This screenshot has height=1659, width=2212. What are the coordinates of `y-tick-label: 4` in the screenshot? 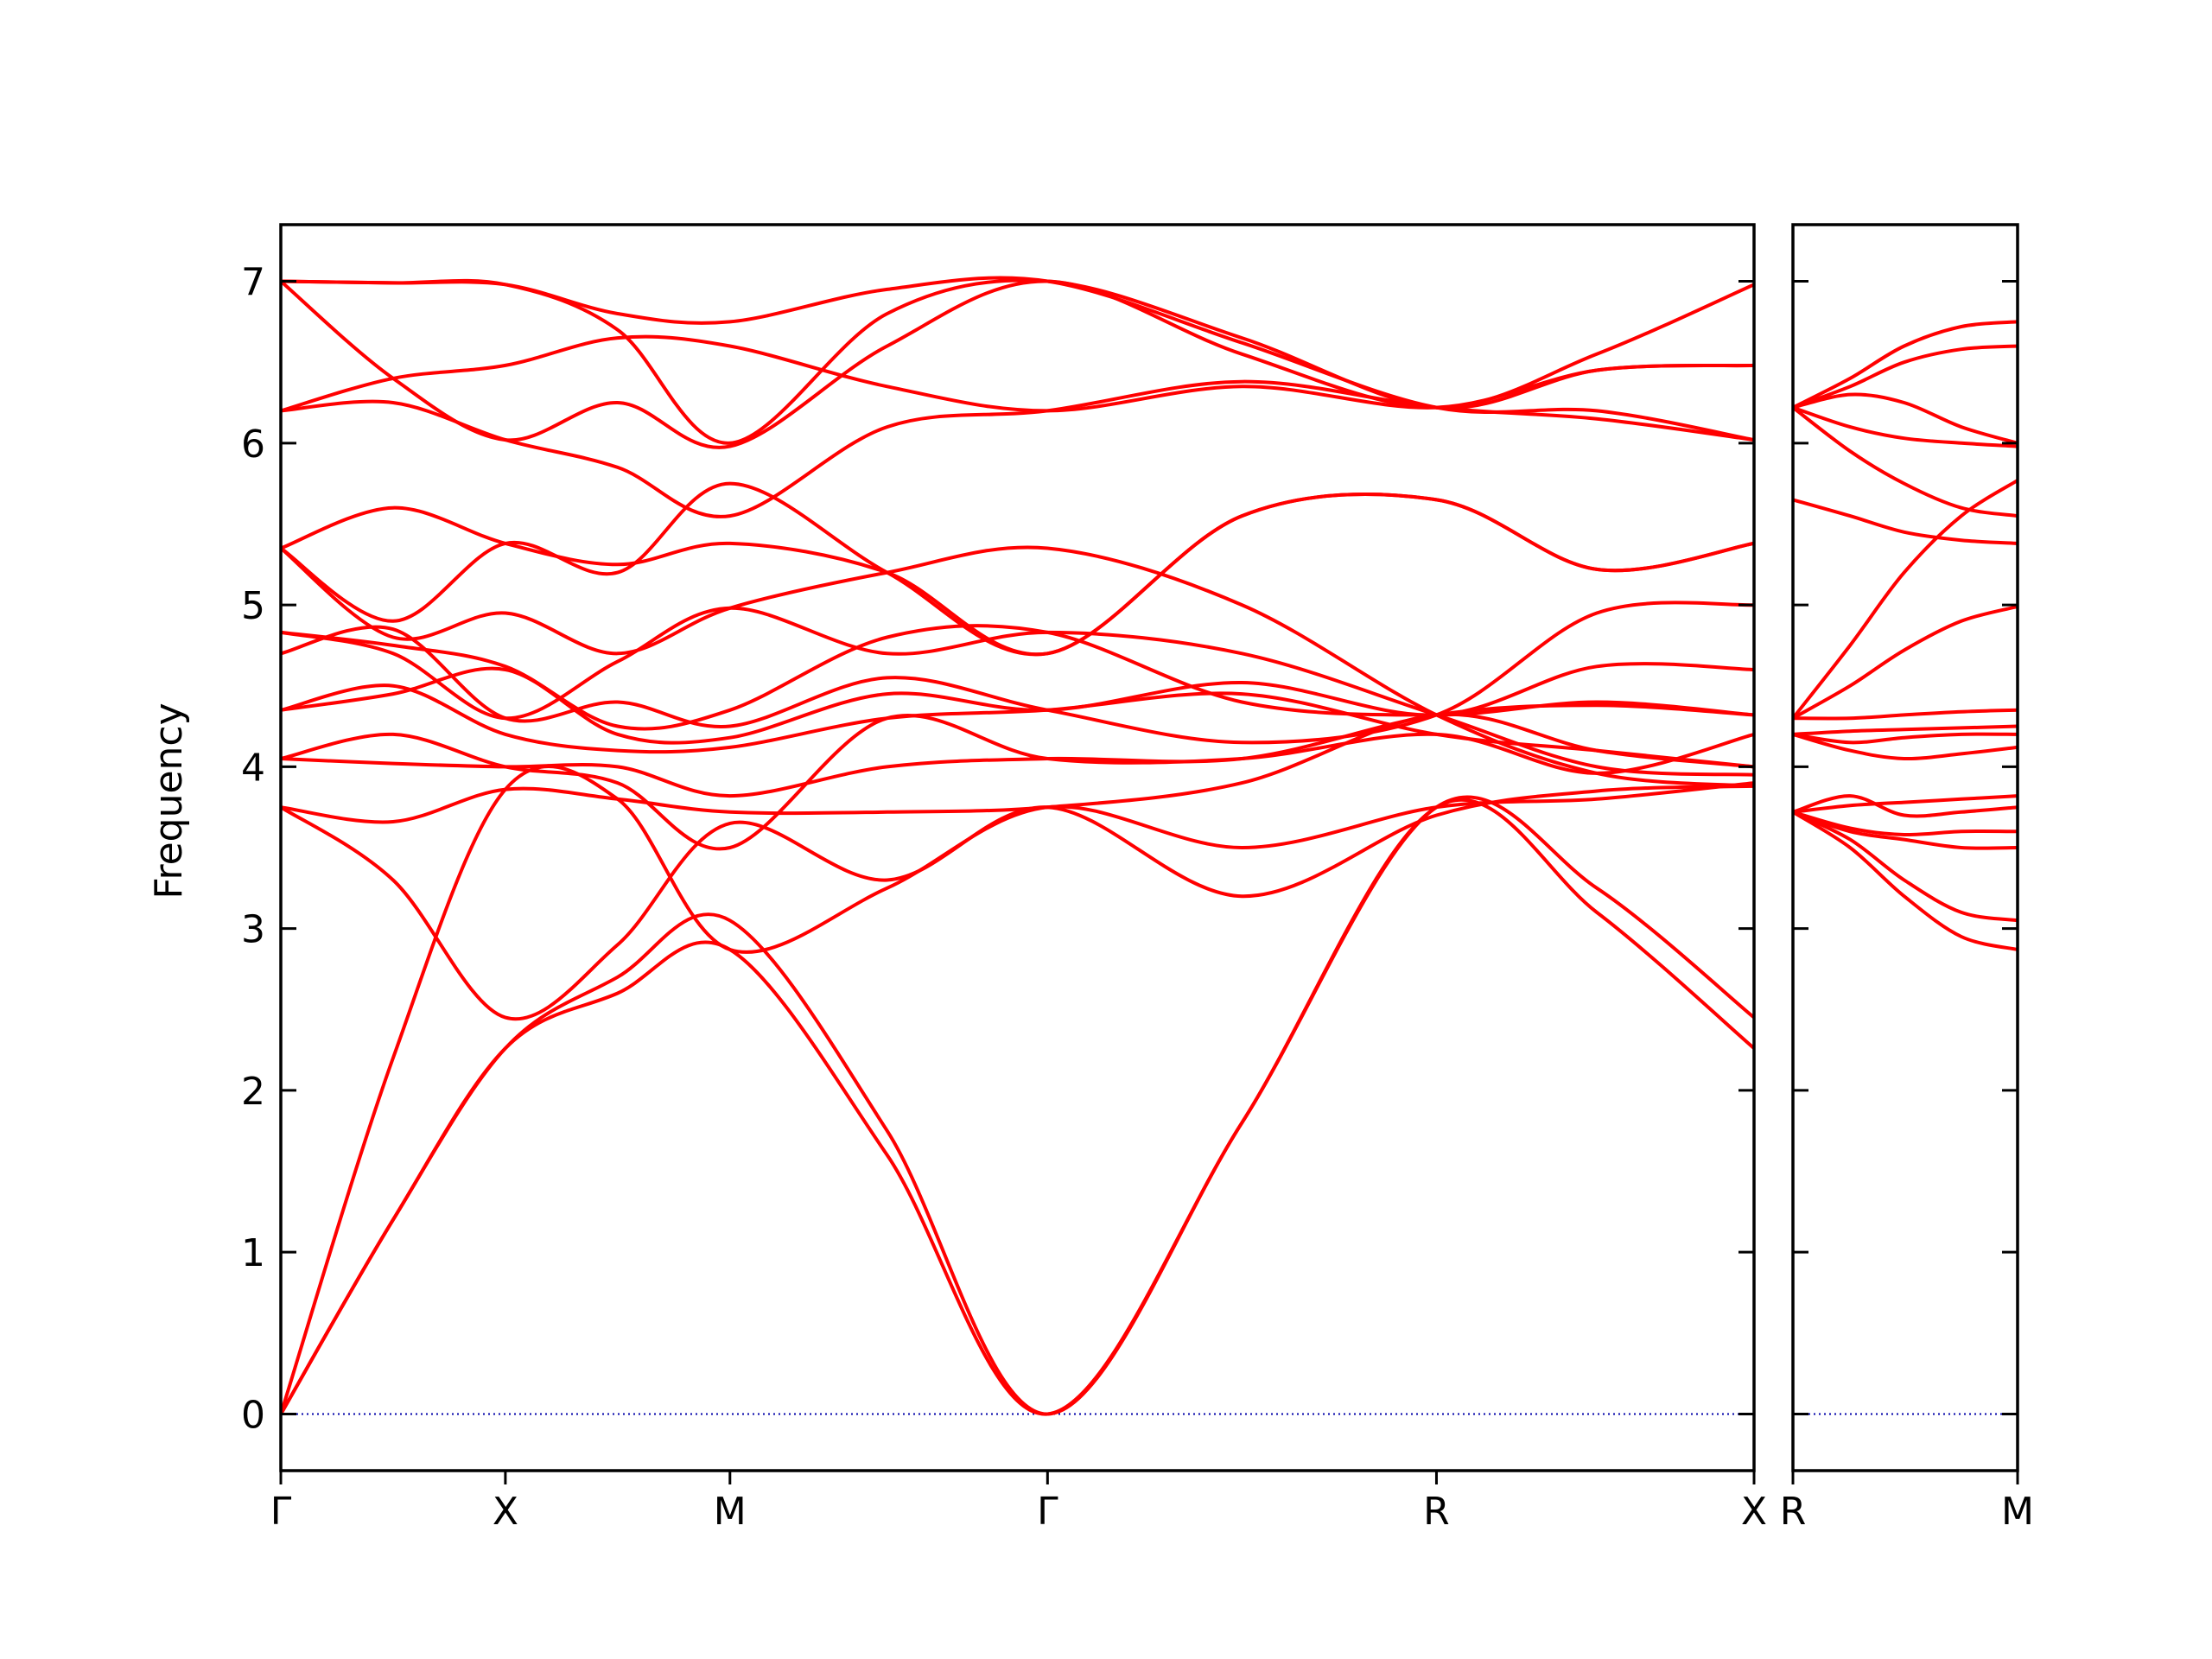 It's located at (253, 768).